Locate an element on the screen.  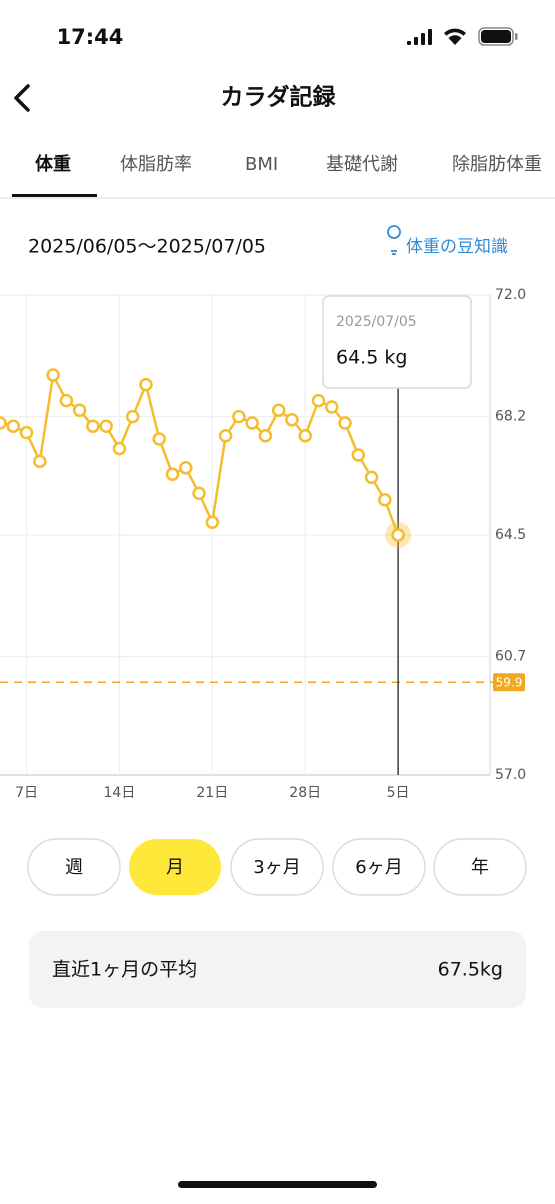
header-title: カラダ記録 is located at coordinates (279, 97).